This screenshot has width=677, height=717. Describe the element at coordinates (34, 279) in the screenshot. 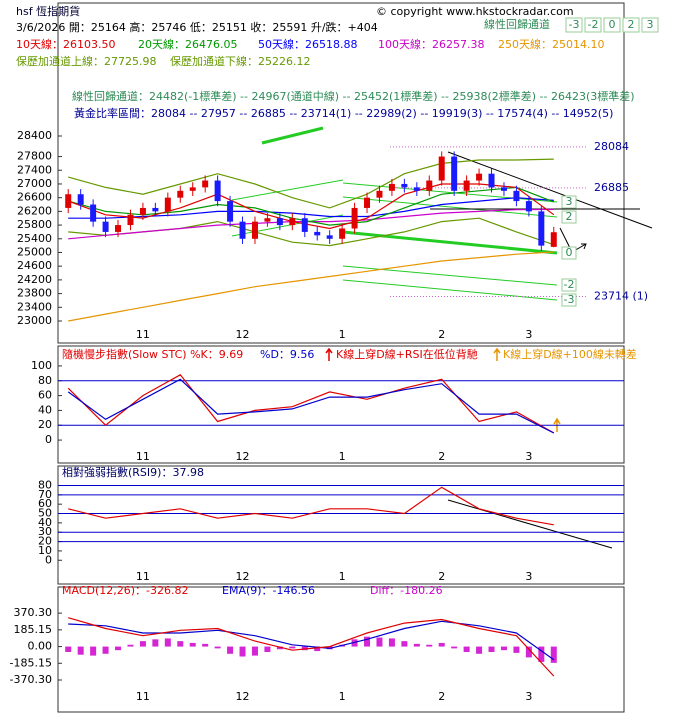

I see `y-tick-label: 24200` at that location.